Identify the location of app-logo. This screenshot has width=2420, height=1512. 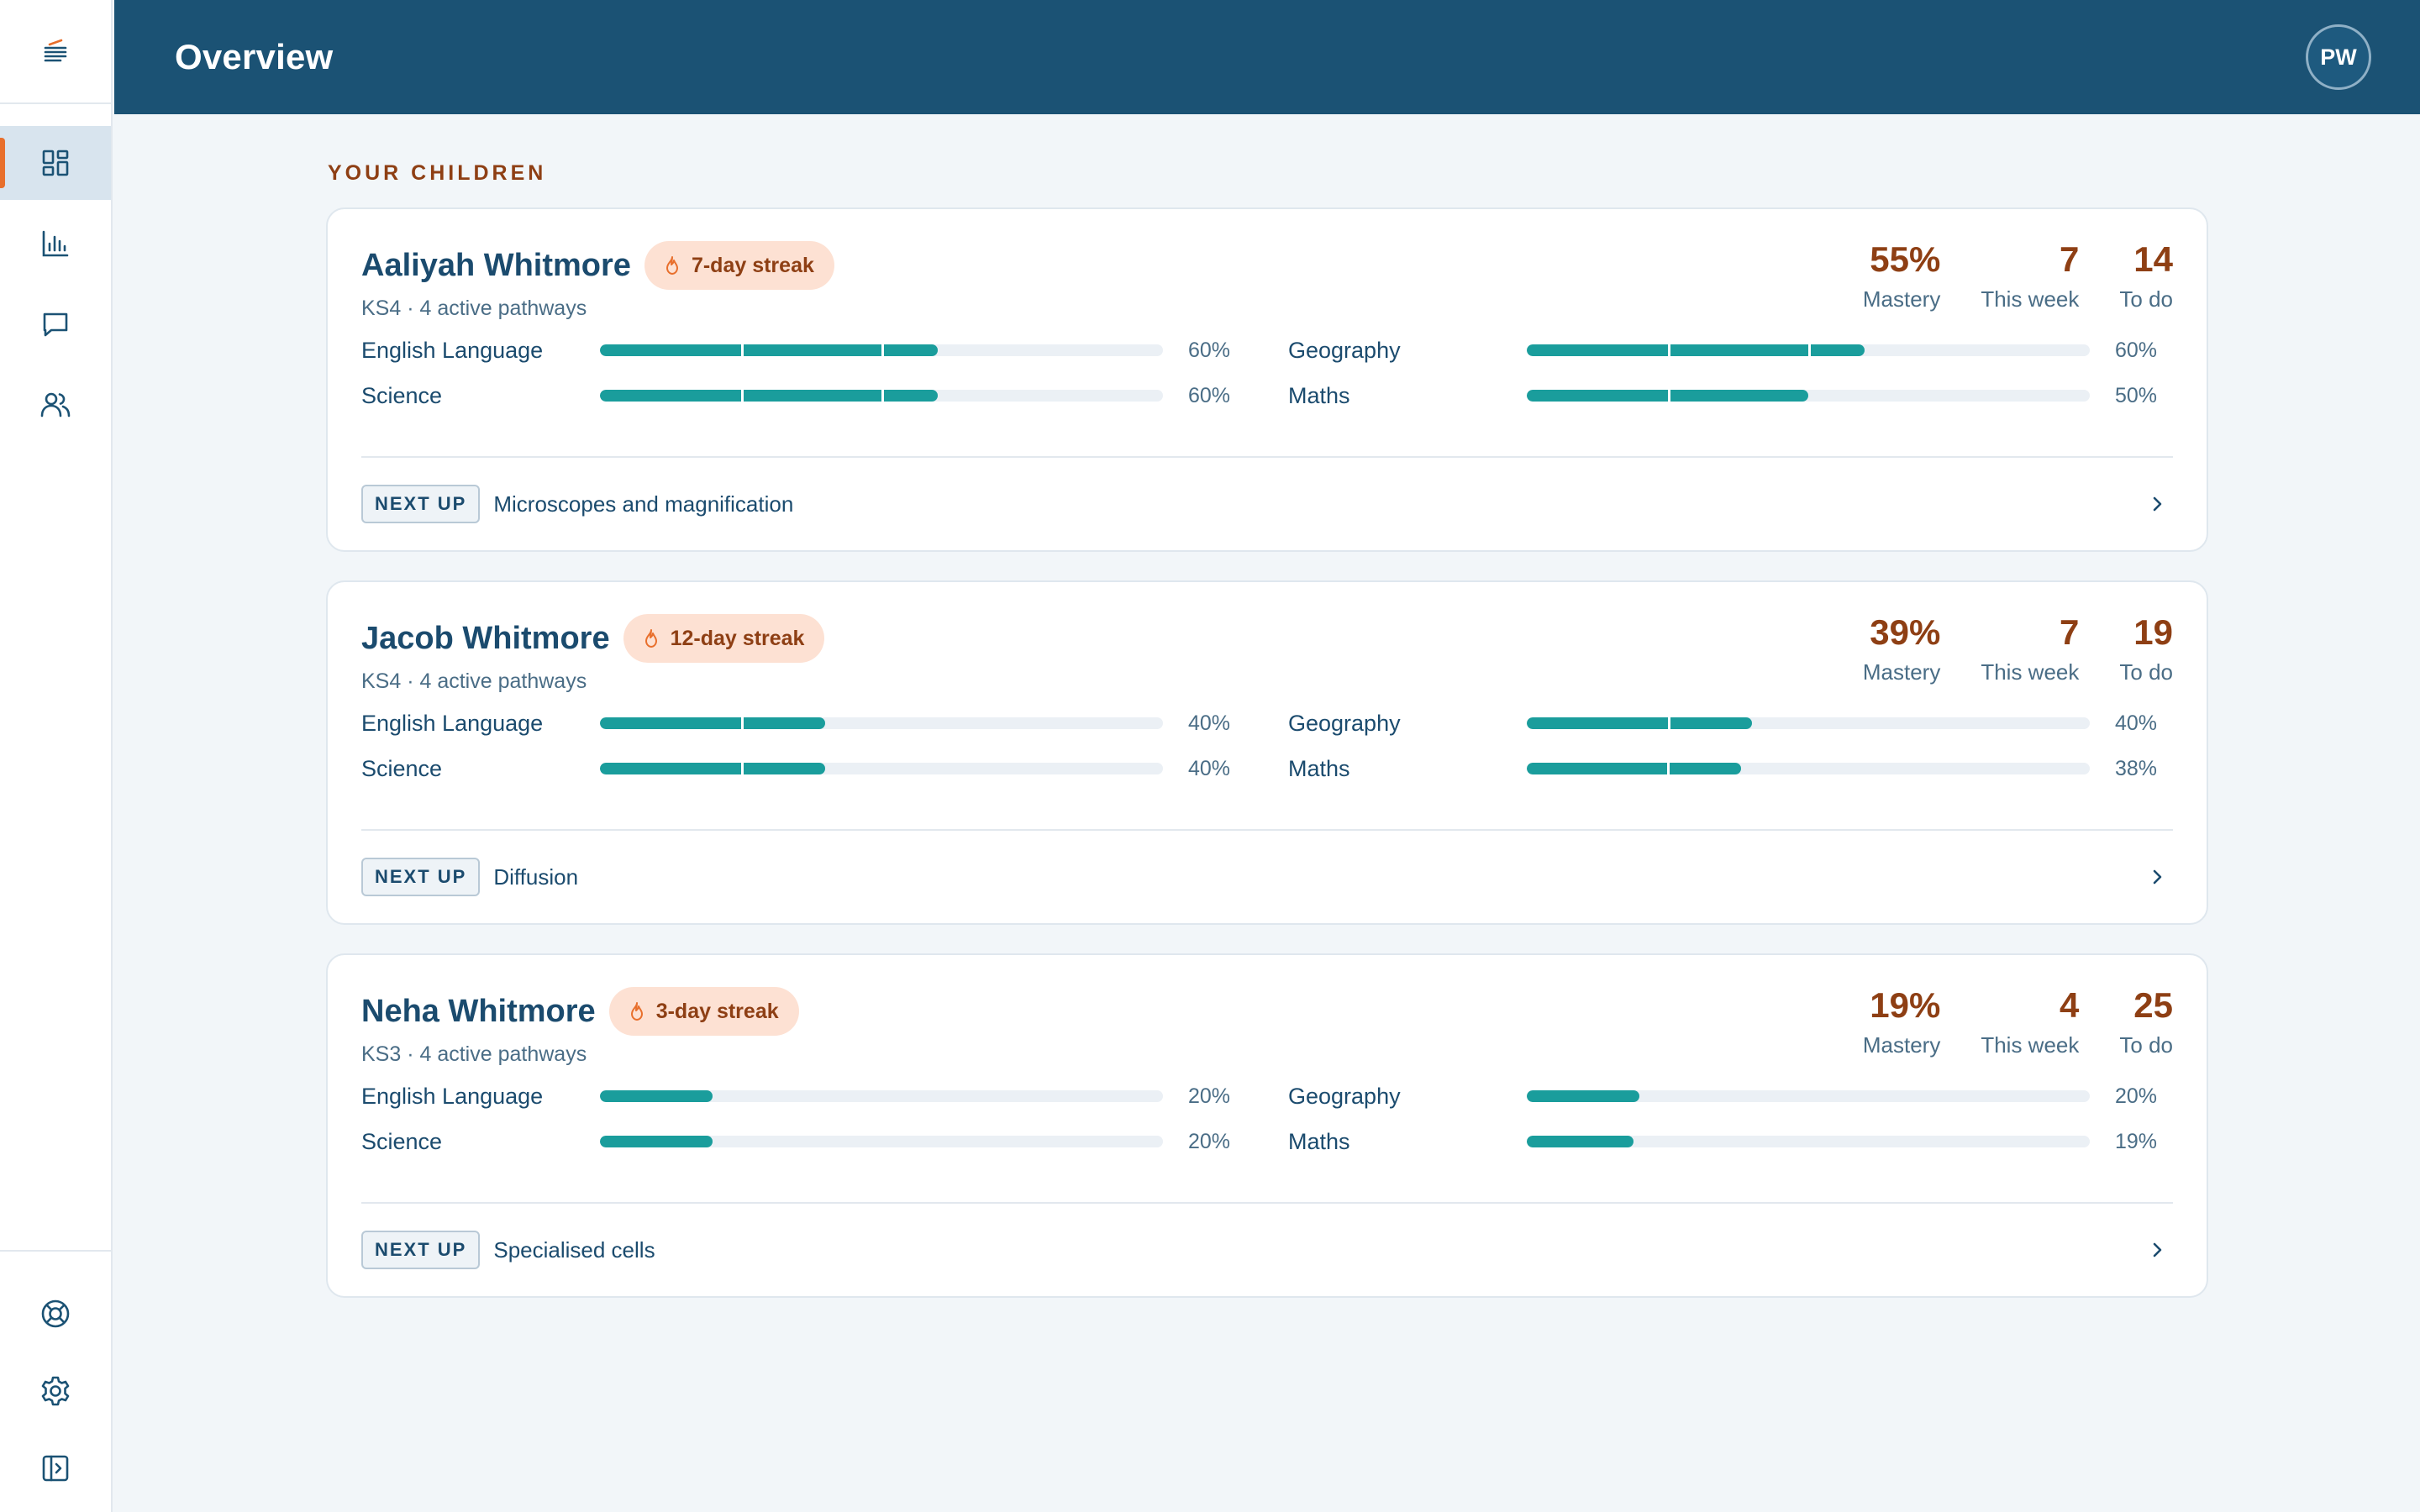
(55, 52).